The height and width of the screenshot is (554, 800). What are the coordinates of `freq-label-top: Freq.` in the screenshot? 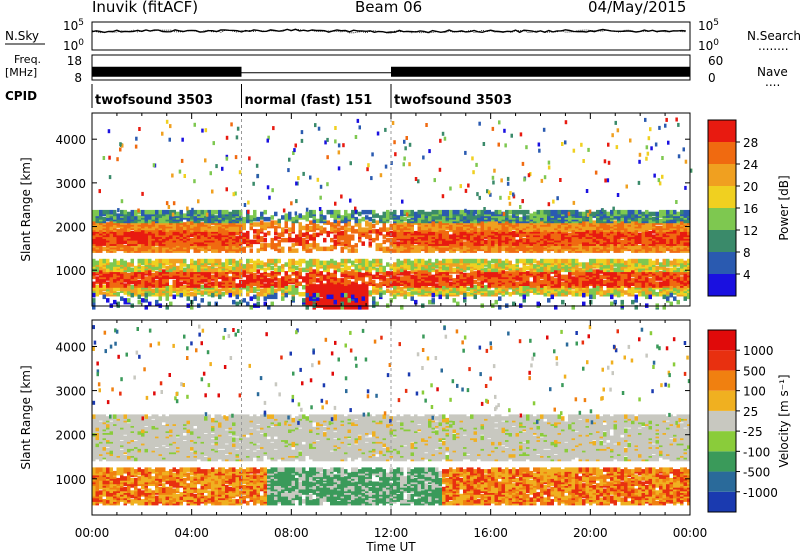 It's located at (27, 59).